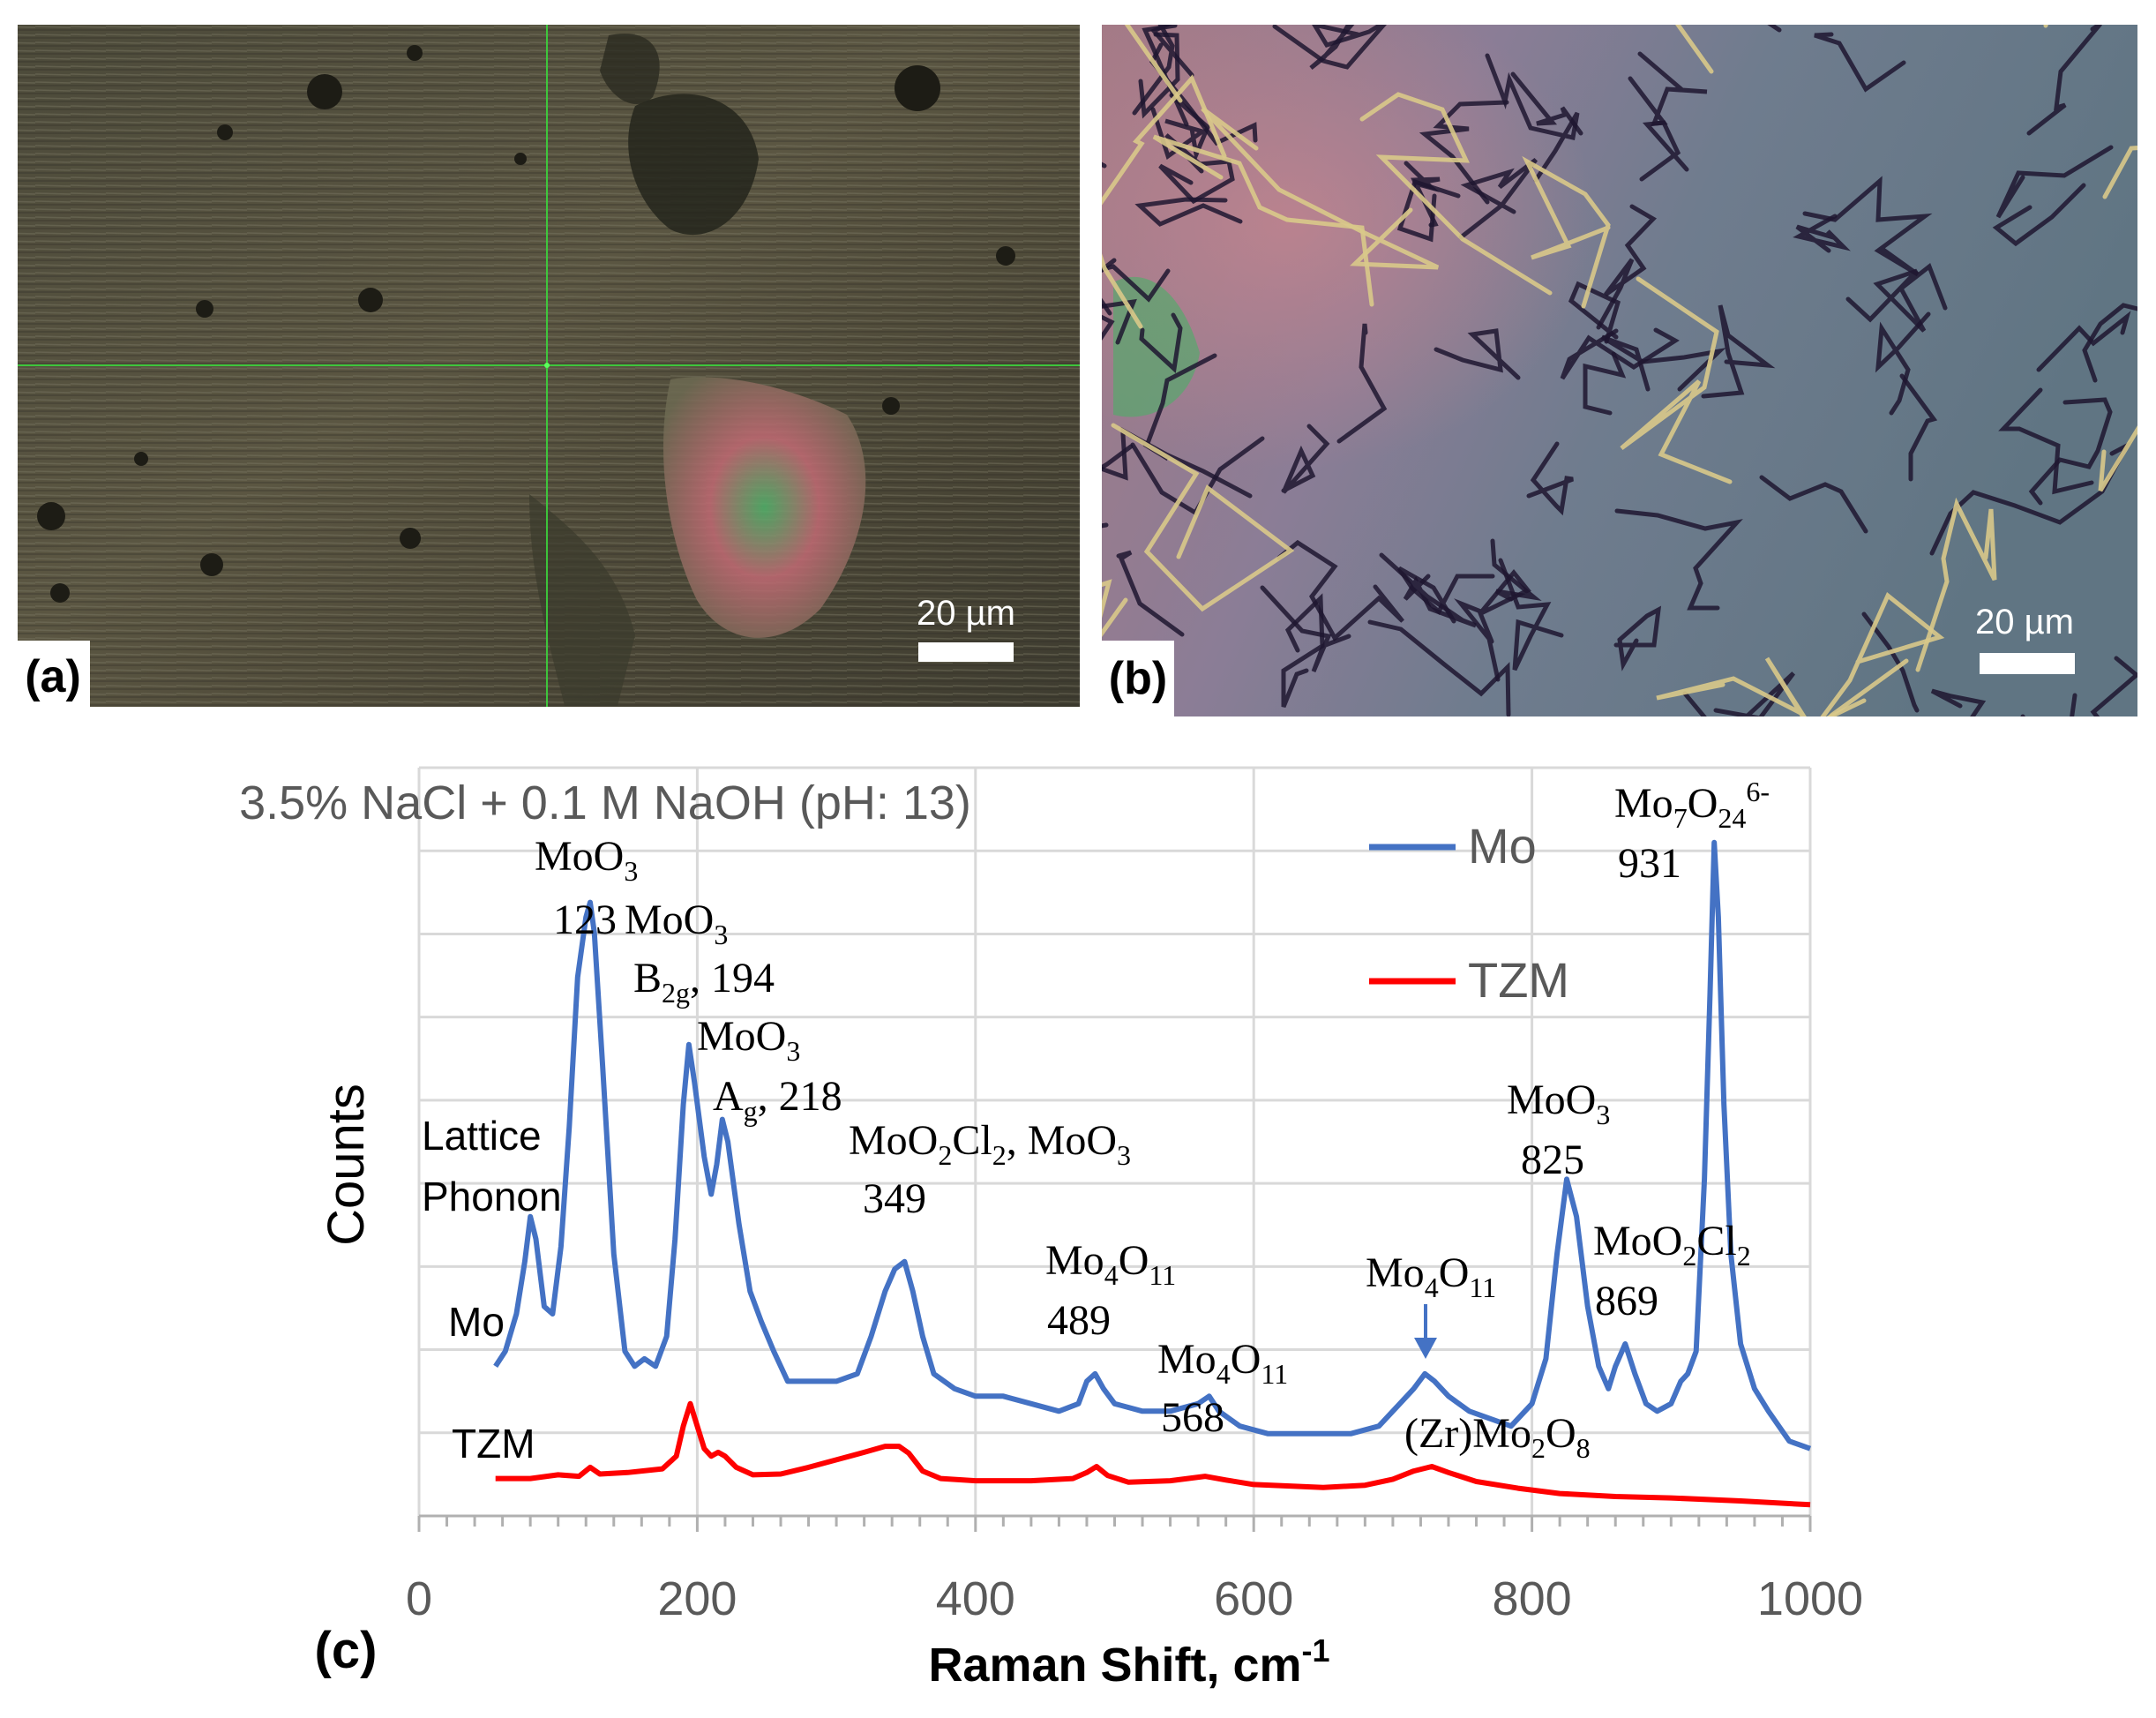 This screenshot has height=1718, width=2156. I want to click on annotation-mo7o24: Mo7O246-, so click(1692, 805).